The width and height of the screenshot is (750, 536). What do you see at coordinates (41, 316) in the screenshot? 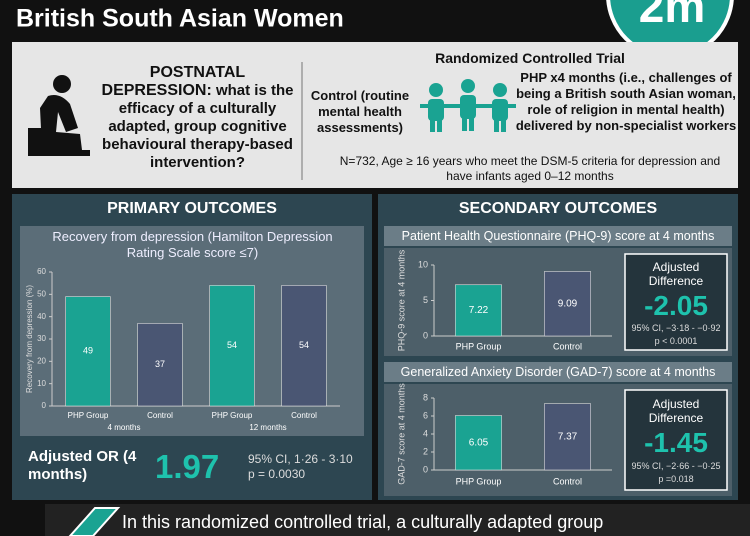
I see `y-tick-label: 40` at bounding box center [41, 316].